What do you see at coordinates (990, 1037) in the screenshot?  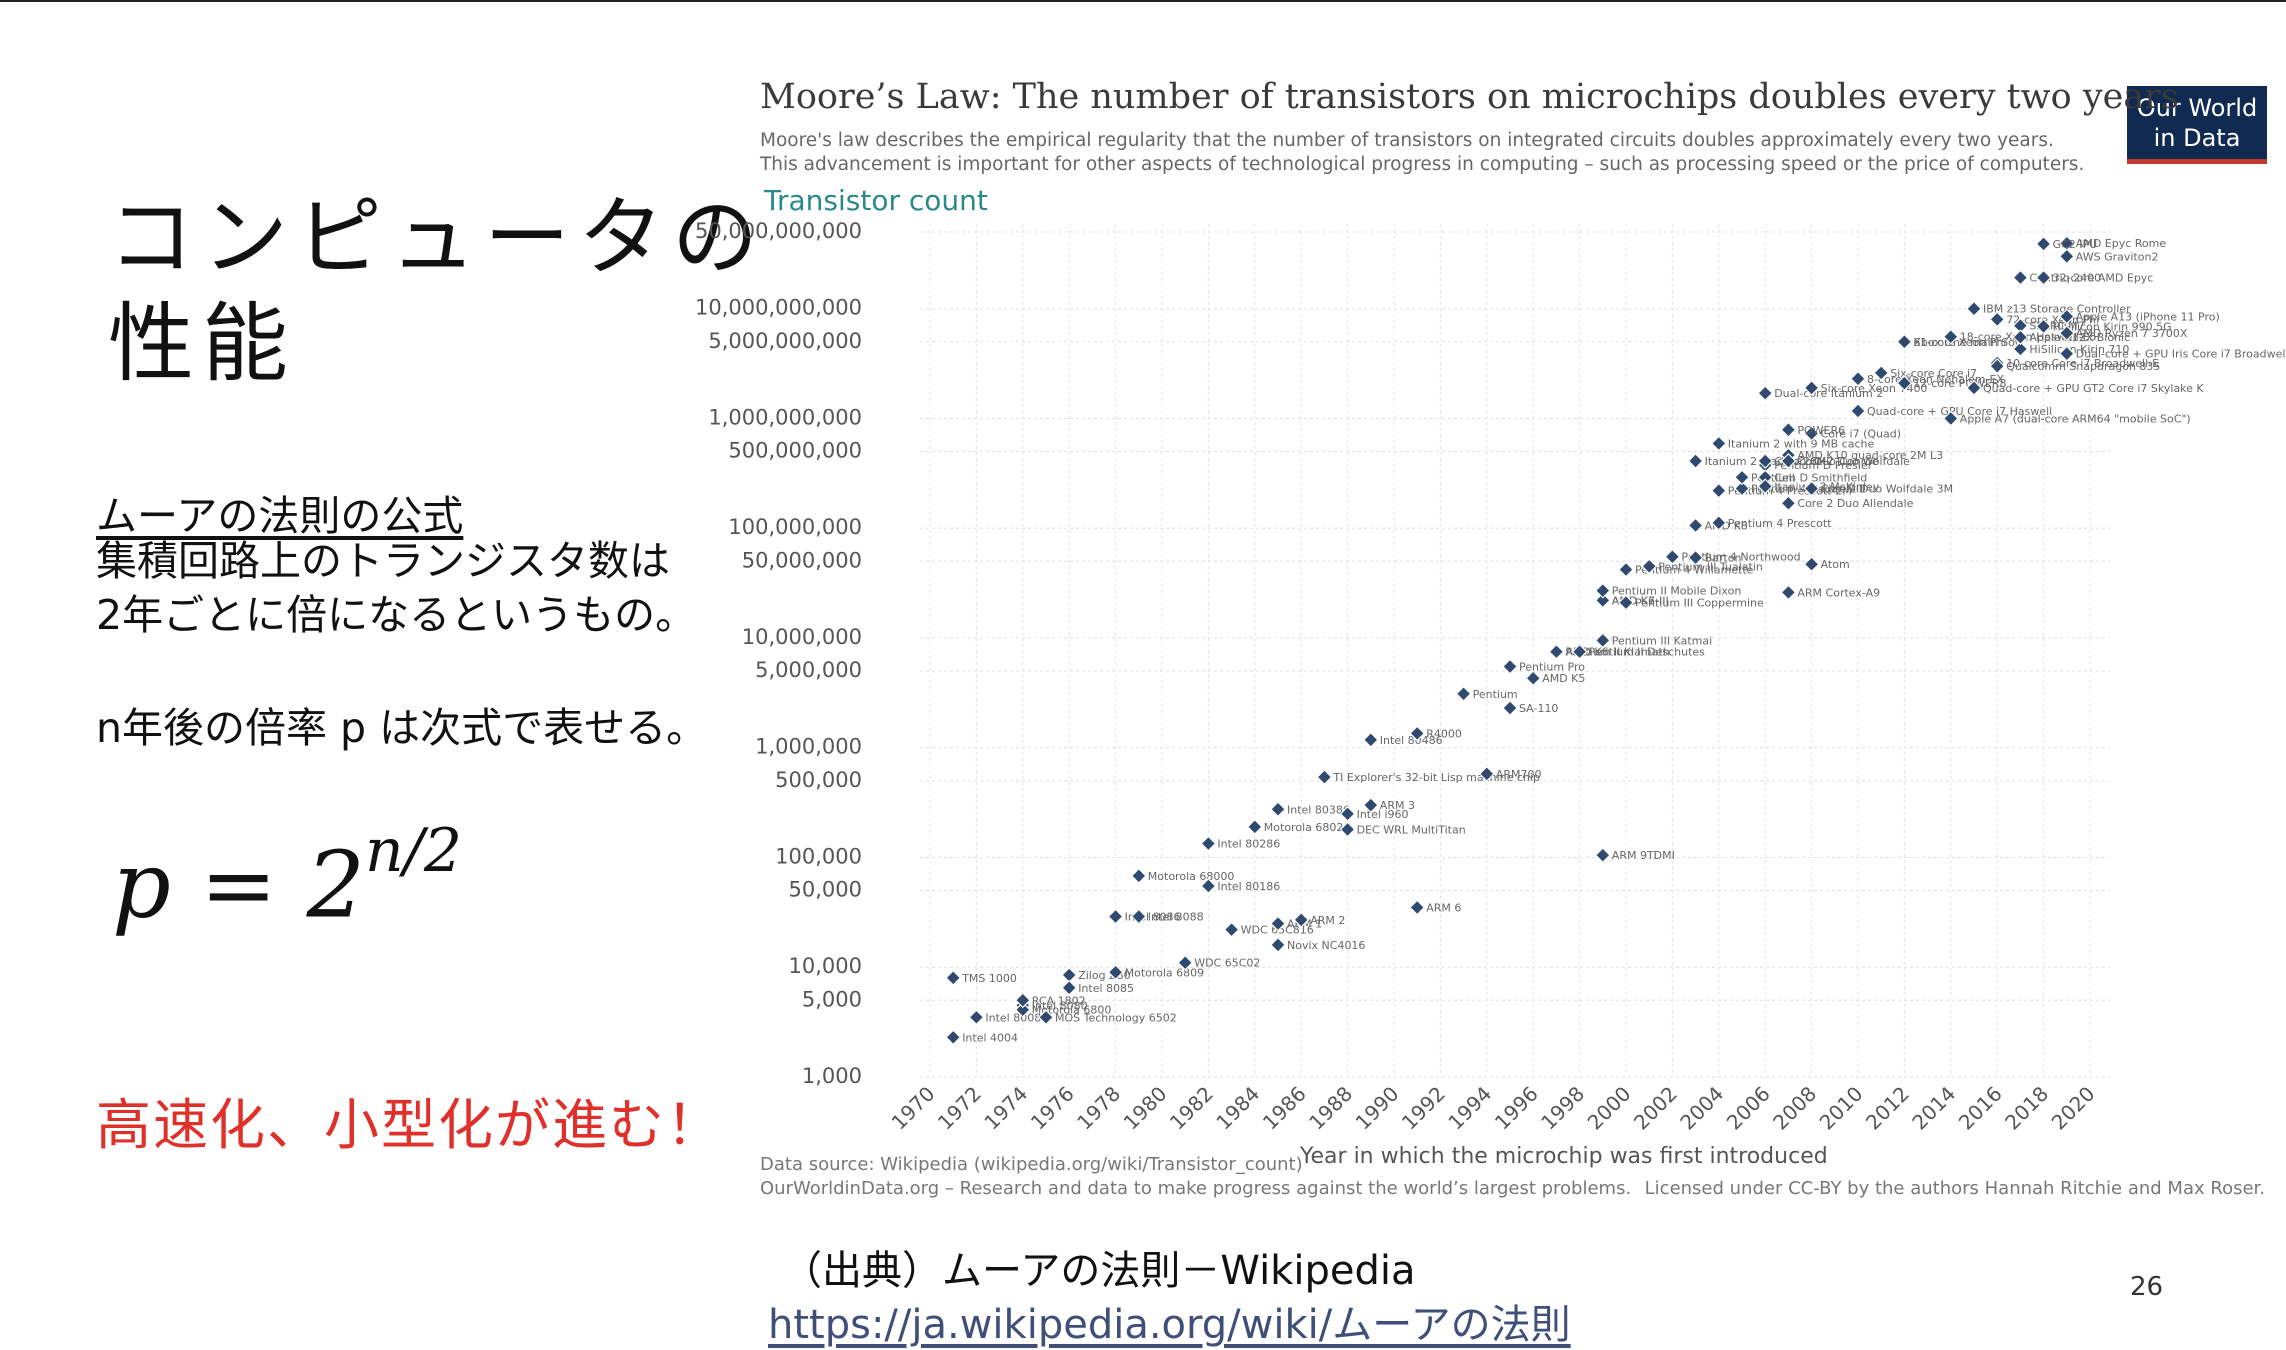 I see `data-point-label: Intel 4004` at bounding box center [990, 1037].